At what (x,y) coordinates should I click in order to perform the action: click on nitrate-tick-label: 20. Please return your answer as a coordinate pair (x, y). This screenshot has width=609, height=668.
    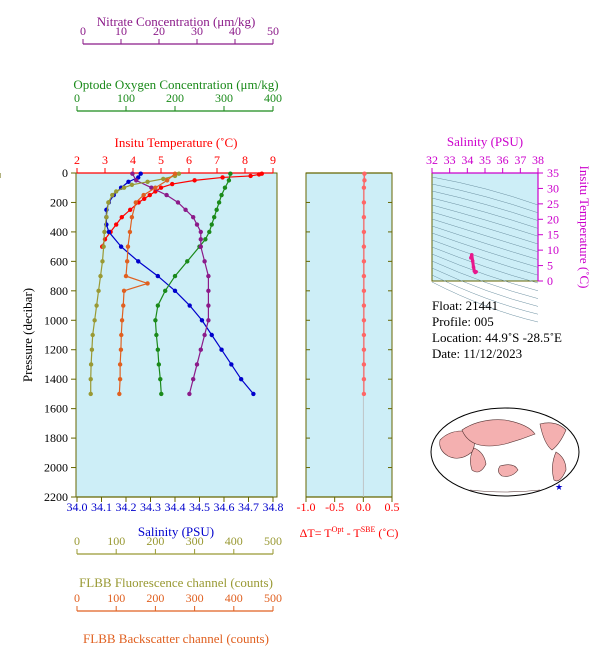
    Looking at the image, I should click on (159, 31).